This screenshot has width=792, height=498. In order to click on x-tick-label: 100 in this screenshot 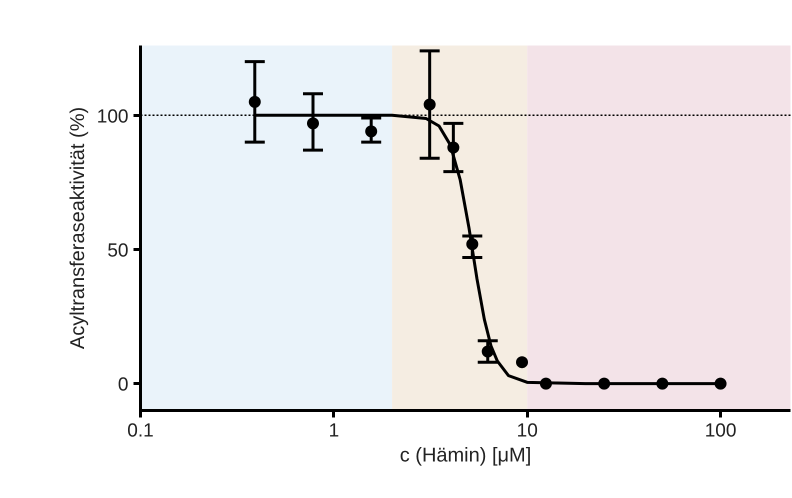, I will do `click(720, 431)`.